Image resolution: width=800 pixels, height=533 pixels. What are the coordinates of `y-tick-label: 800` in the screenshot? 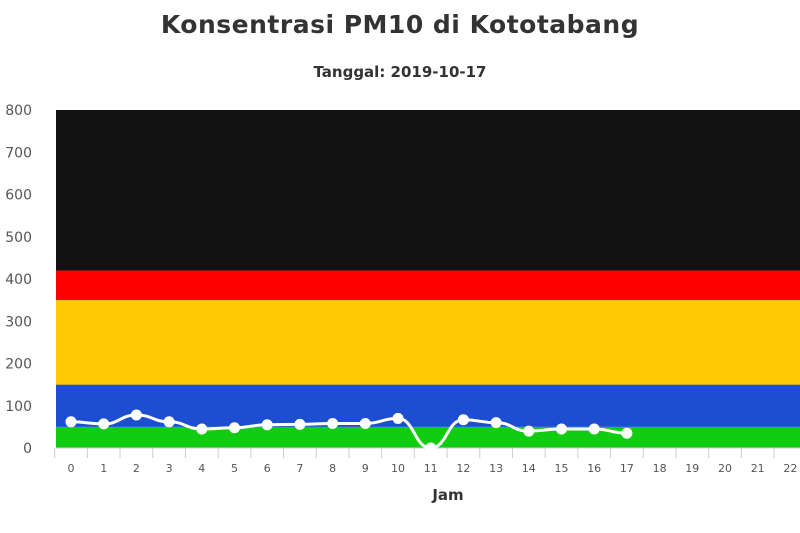 It's located at (18, 111).